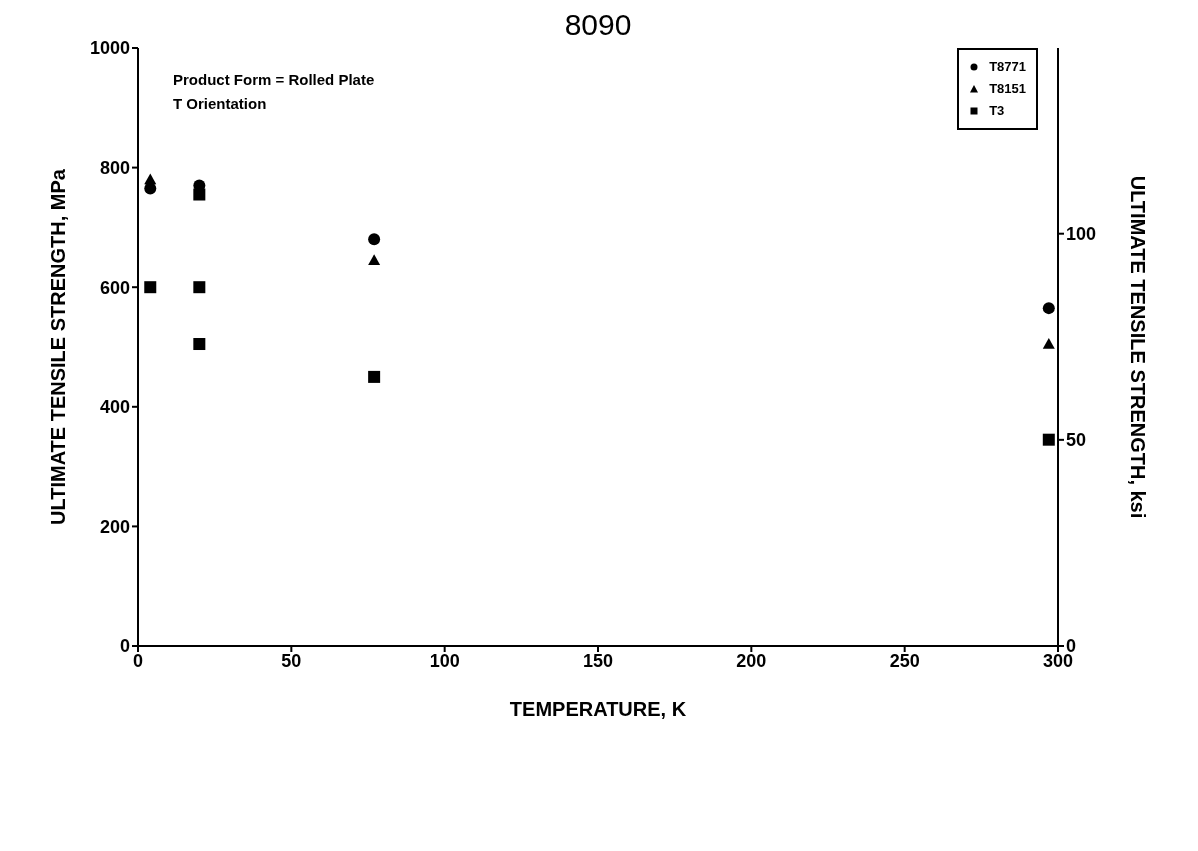 This screenshot has height=851, width=1198. What do you see at coordinates (1007, 89) in the screenshot?
I see `legend-label: T8151` at bounding box center [1007, 89].